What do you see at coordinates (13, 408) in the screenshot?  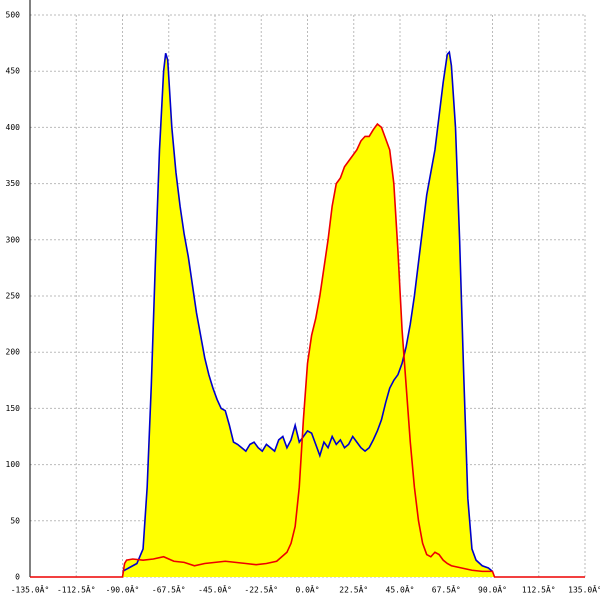 I see `y-tick-label: 150` at bounding box center [13, 408].